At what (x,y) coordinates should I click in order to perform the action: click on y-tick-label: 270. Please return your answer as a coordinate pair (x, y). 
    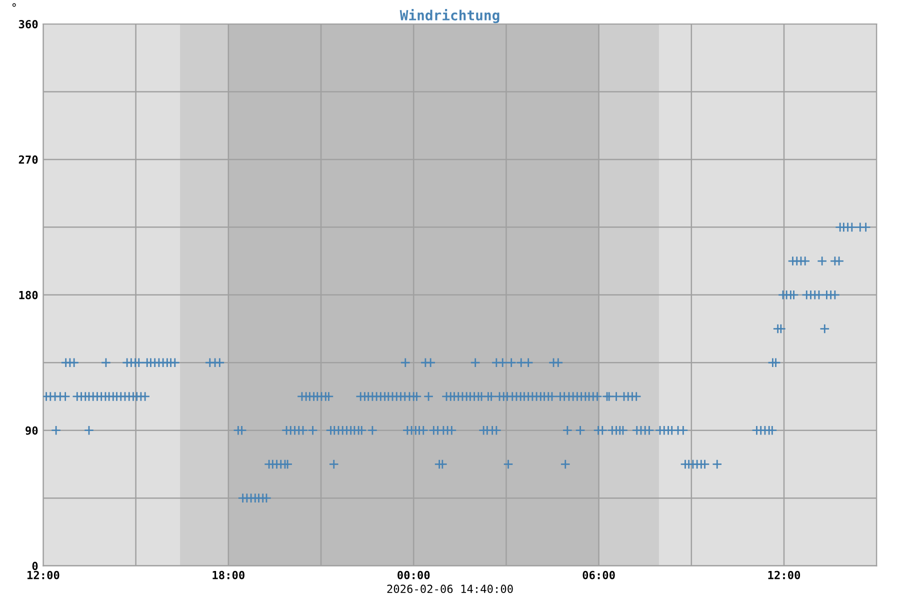
    Looking at the image, I should click on (28, 159).